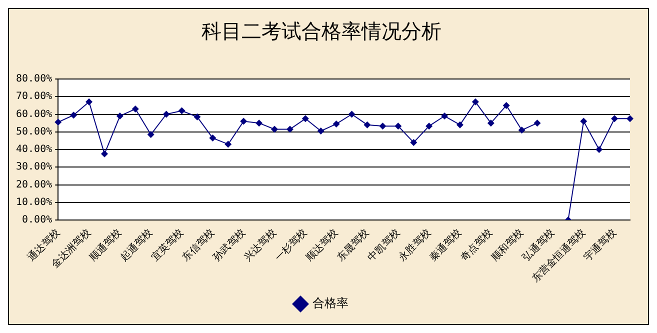  I want to click on legend-label: 合格率, so click(330, 303).